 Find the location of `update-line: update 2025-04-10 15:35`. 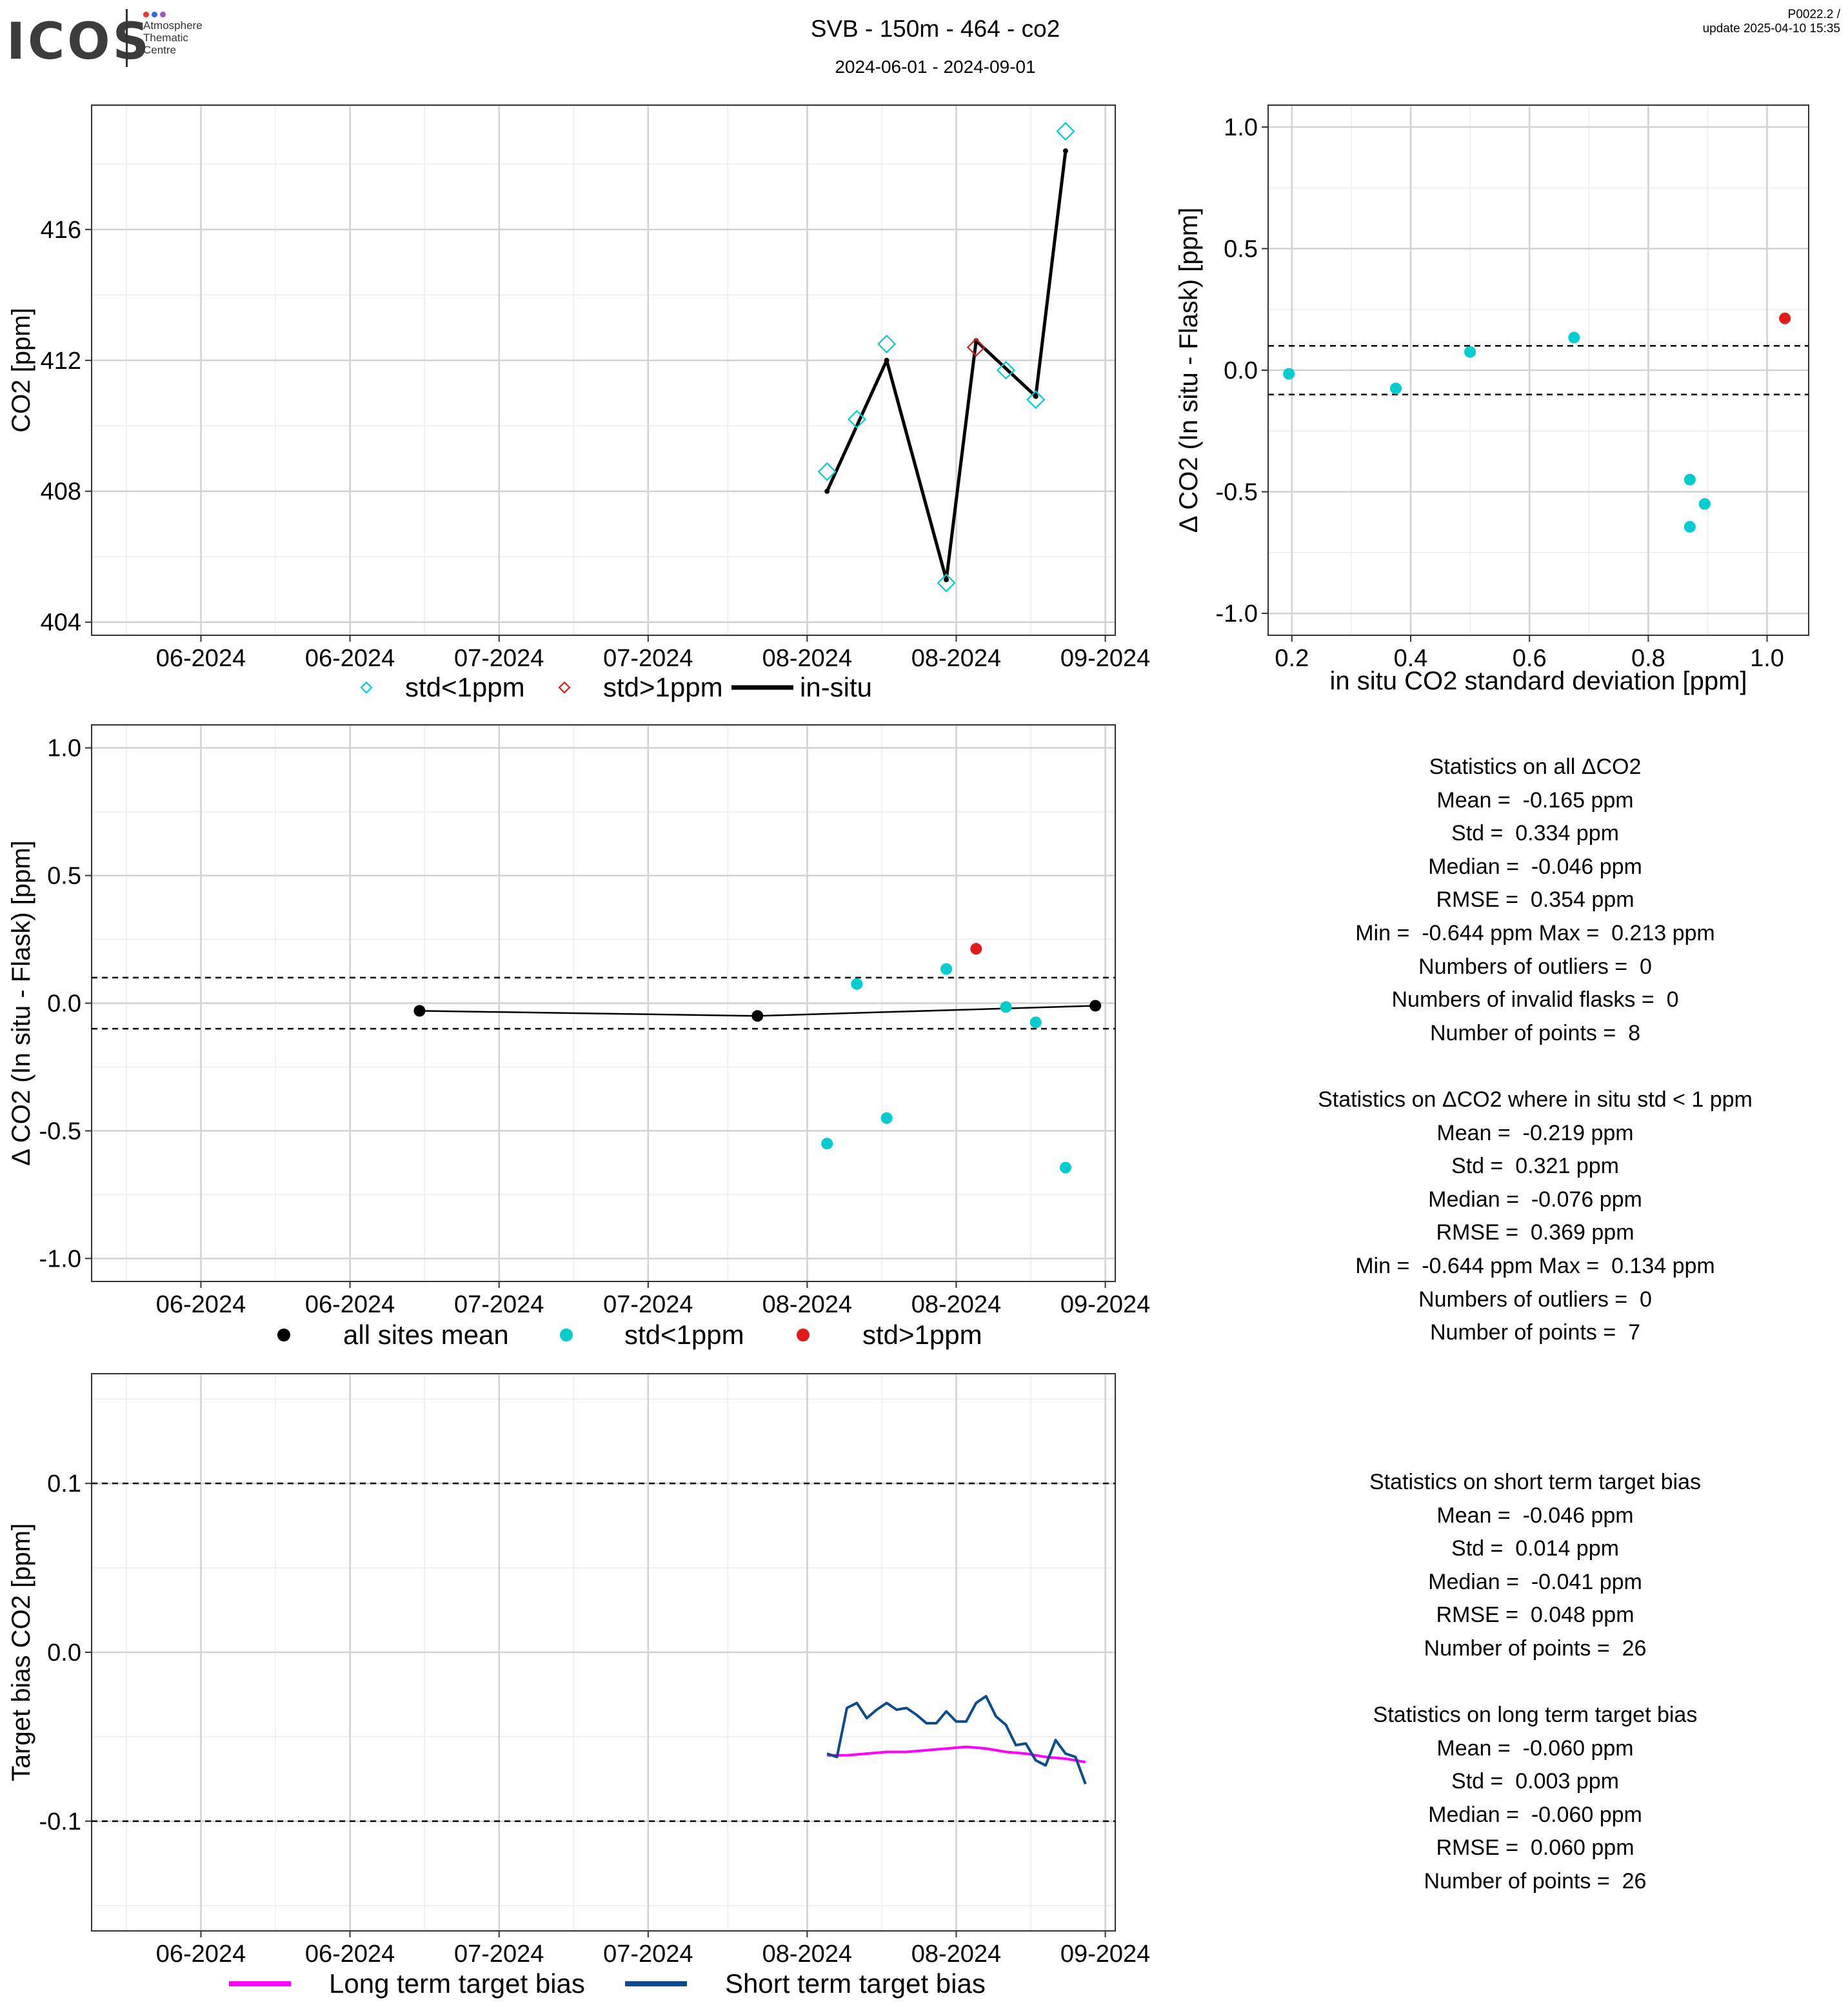

update-line: update 2025-04-10 15:35 is located at coordinates (1771, 29).